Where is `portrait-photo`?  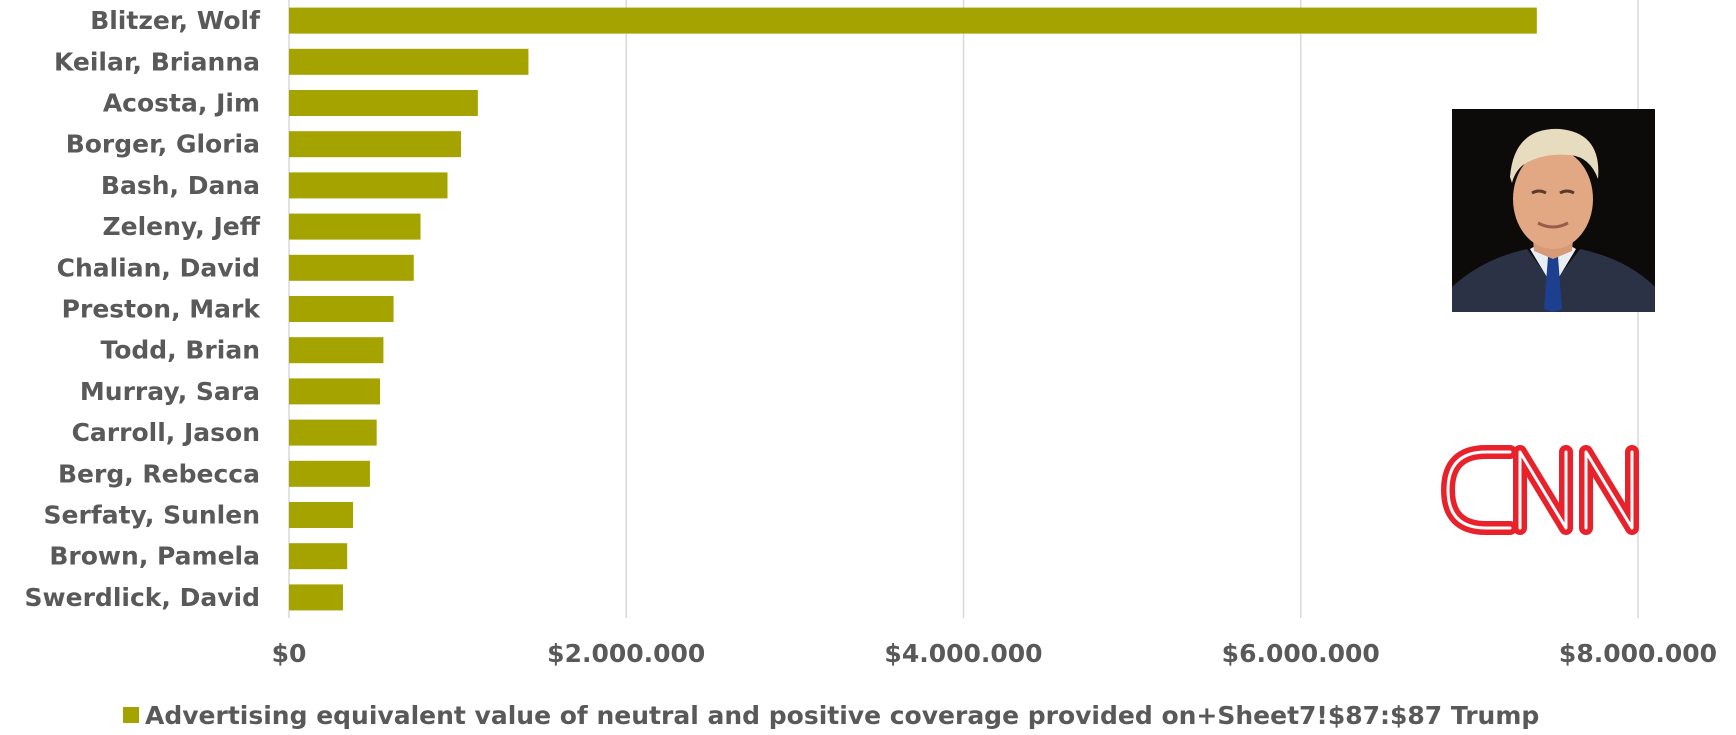
portrait-photo is located at coordinates (1553, 210).